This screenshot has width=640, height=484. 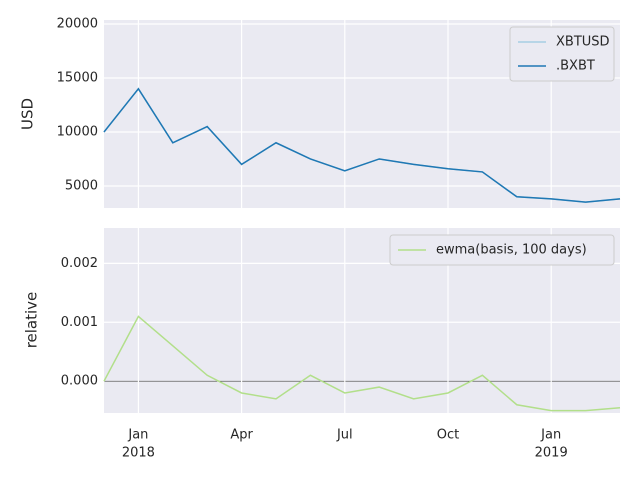 I want to click on y-tick-label: 10000, so click(x=77, y=131).